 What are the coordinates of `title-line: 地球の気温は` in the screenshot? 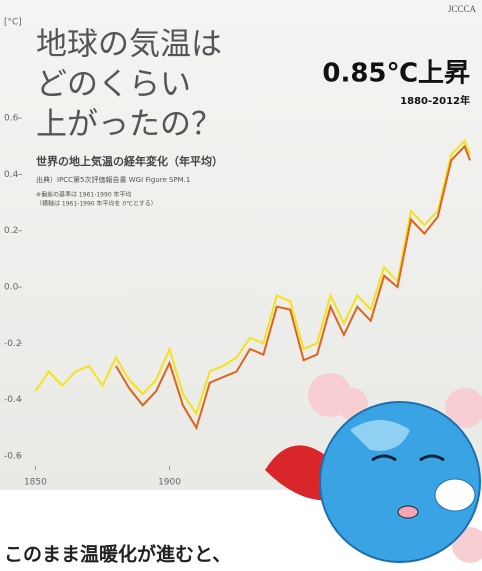 It's located at (129, 45).